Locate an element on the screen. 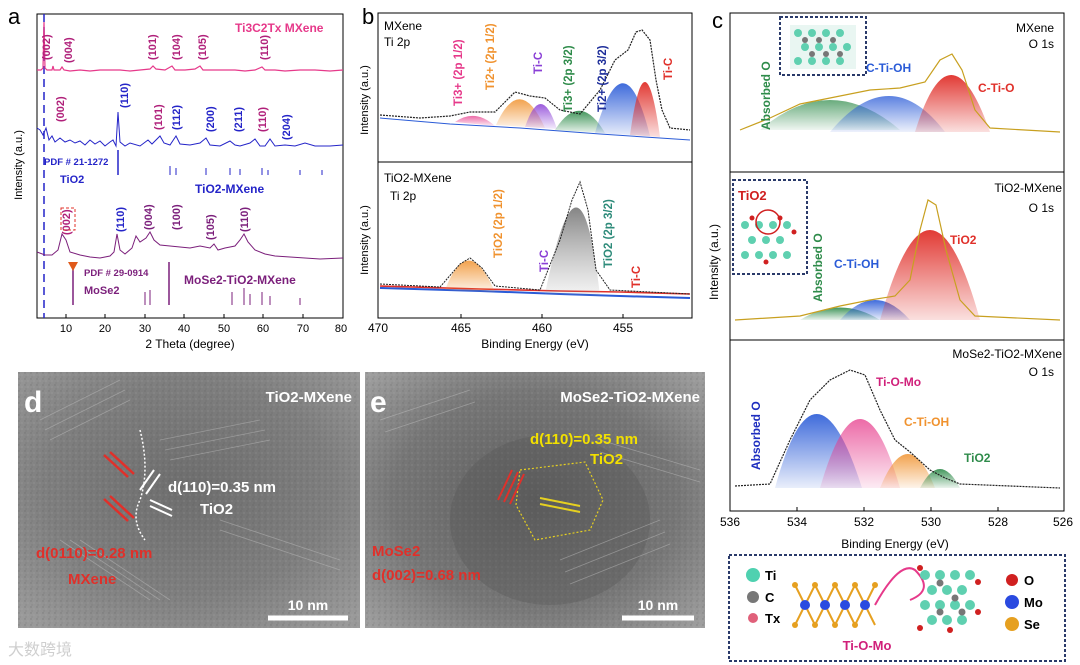 The height and width of the screenshot is (665, 1080). b-top-fit is located at coordinates (535, 80).